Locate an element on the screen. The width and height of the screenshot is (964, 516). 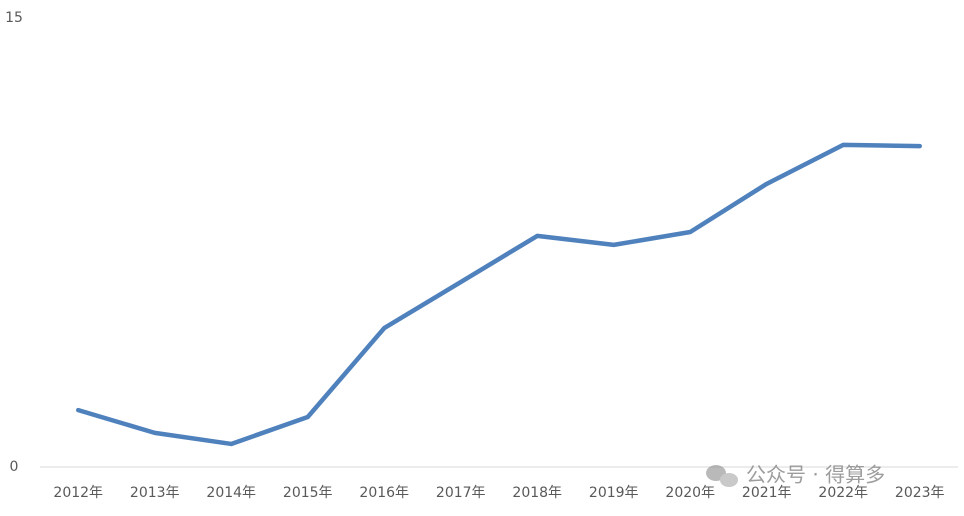
y-tick-label: 0 is located at coordinates (14, 467).